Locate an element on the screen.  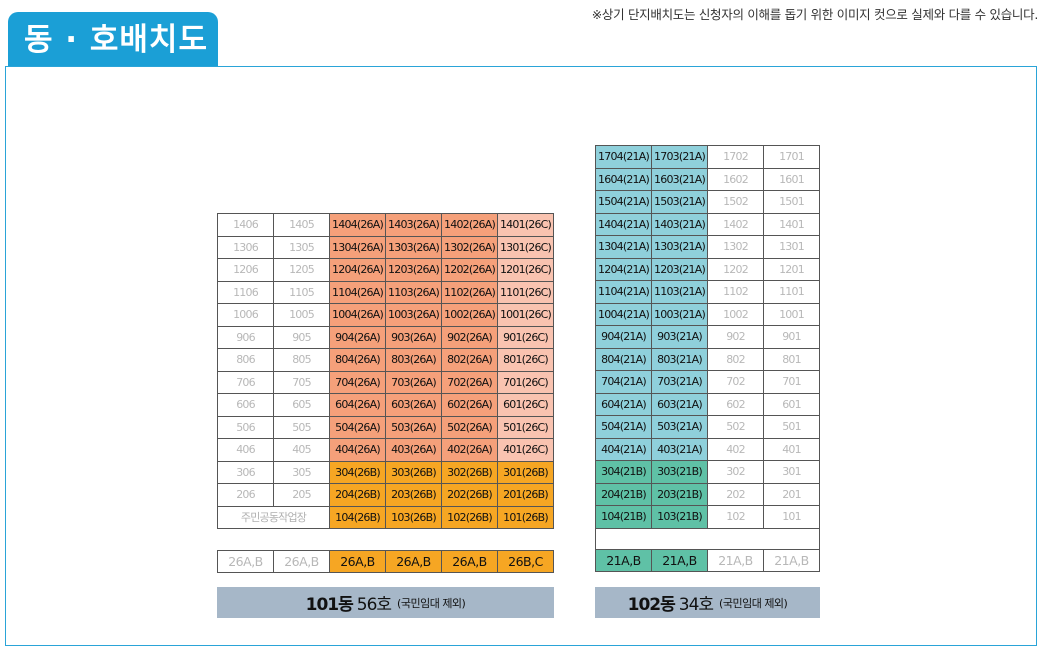
unavailable-unit-cell: 1502 is located at coordinates (735, 202).